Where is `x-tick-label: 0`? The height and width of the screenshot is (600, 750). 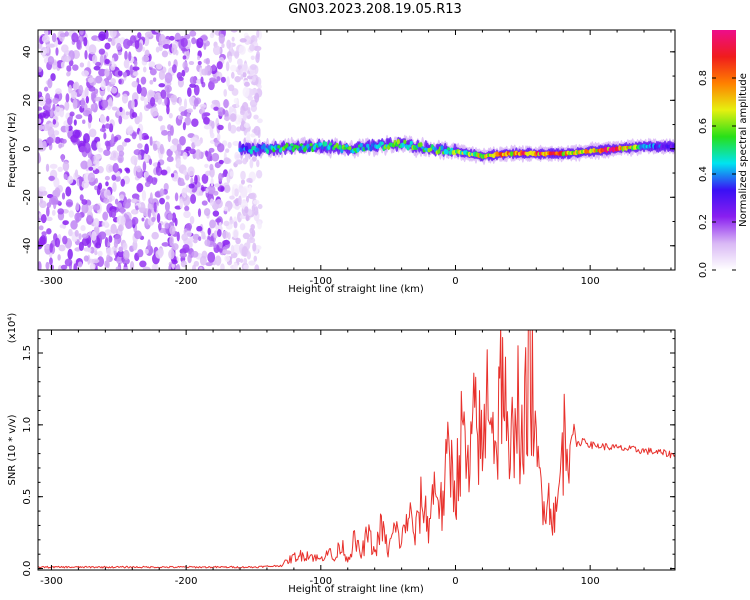
x-tick-label: 0 is located at coordinates (455, 281).